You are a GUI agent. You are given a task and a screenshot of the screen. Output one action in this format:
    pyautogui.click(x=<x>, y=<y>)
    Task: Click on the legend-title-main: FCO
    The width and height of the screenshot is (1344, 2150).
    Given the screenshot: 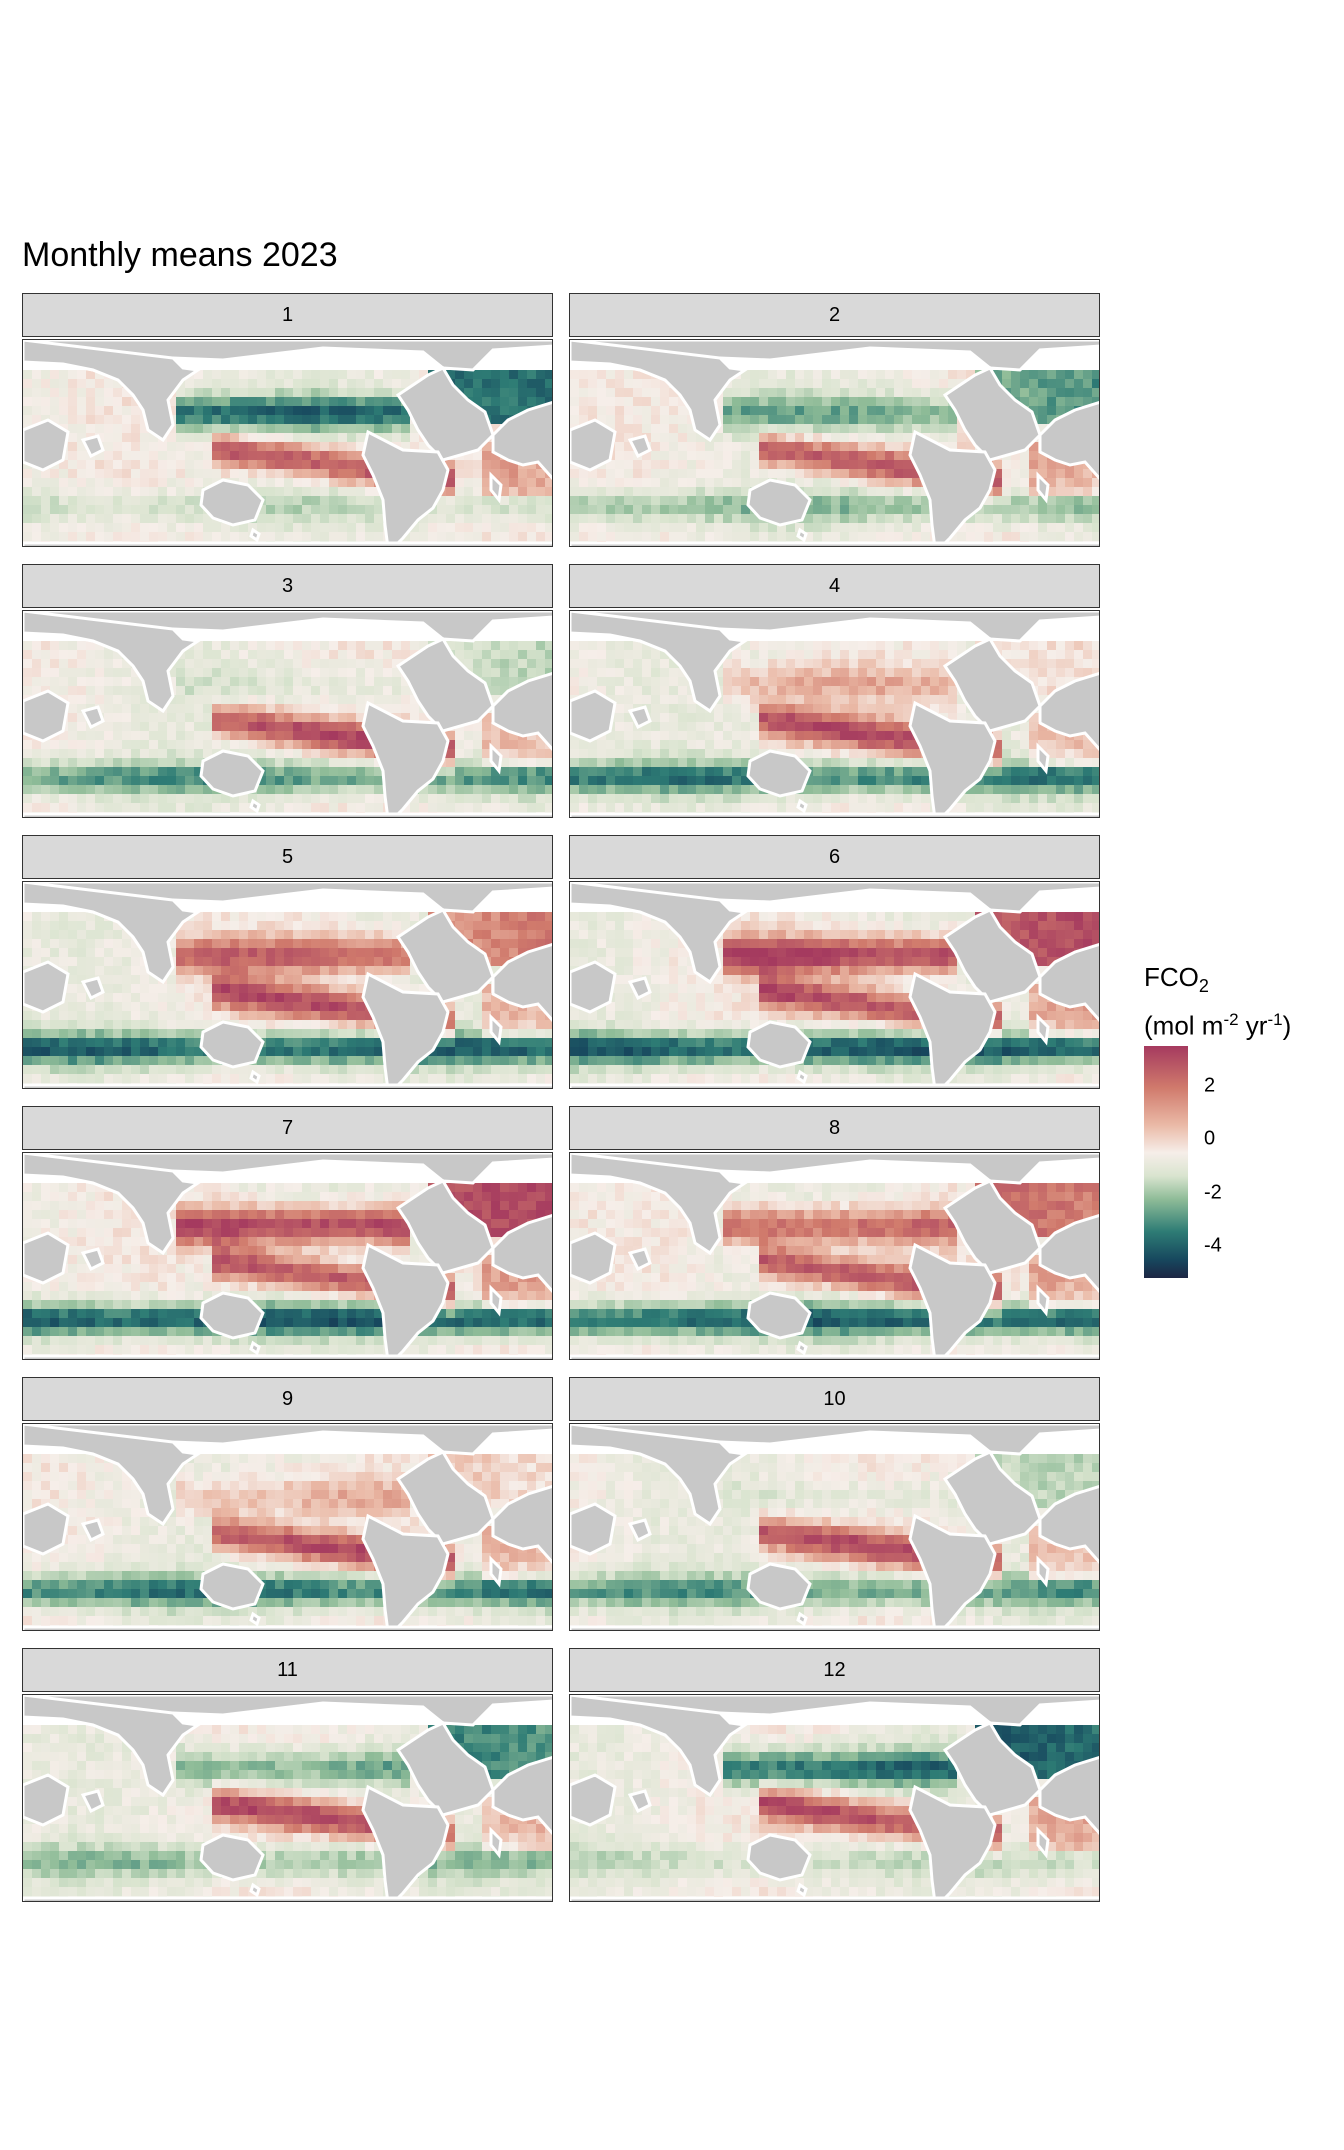 What is the action you would take?
    pyautogui.click(x=1171, y=977)
    